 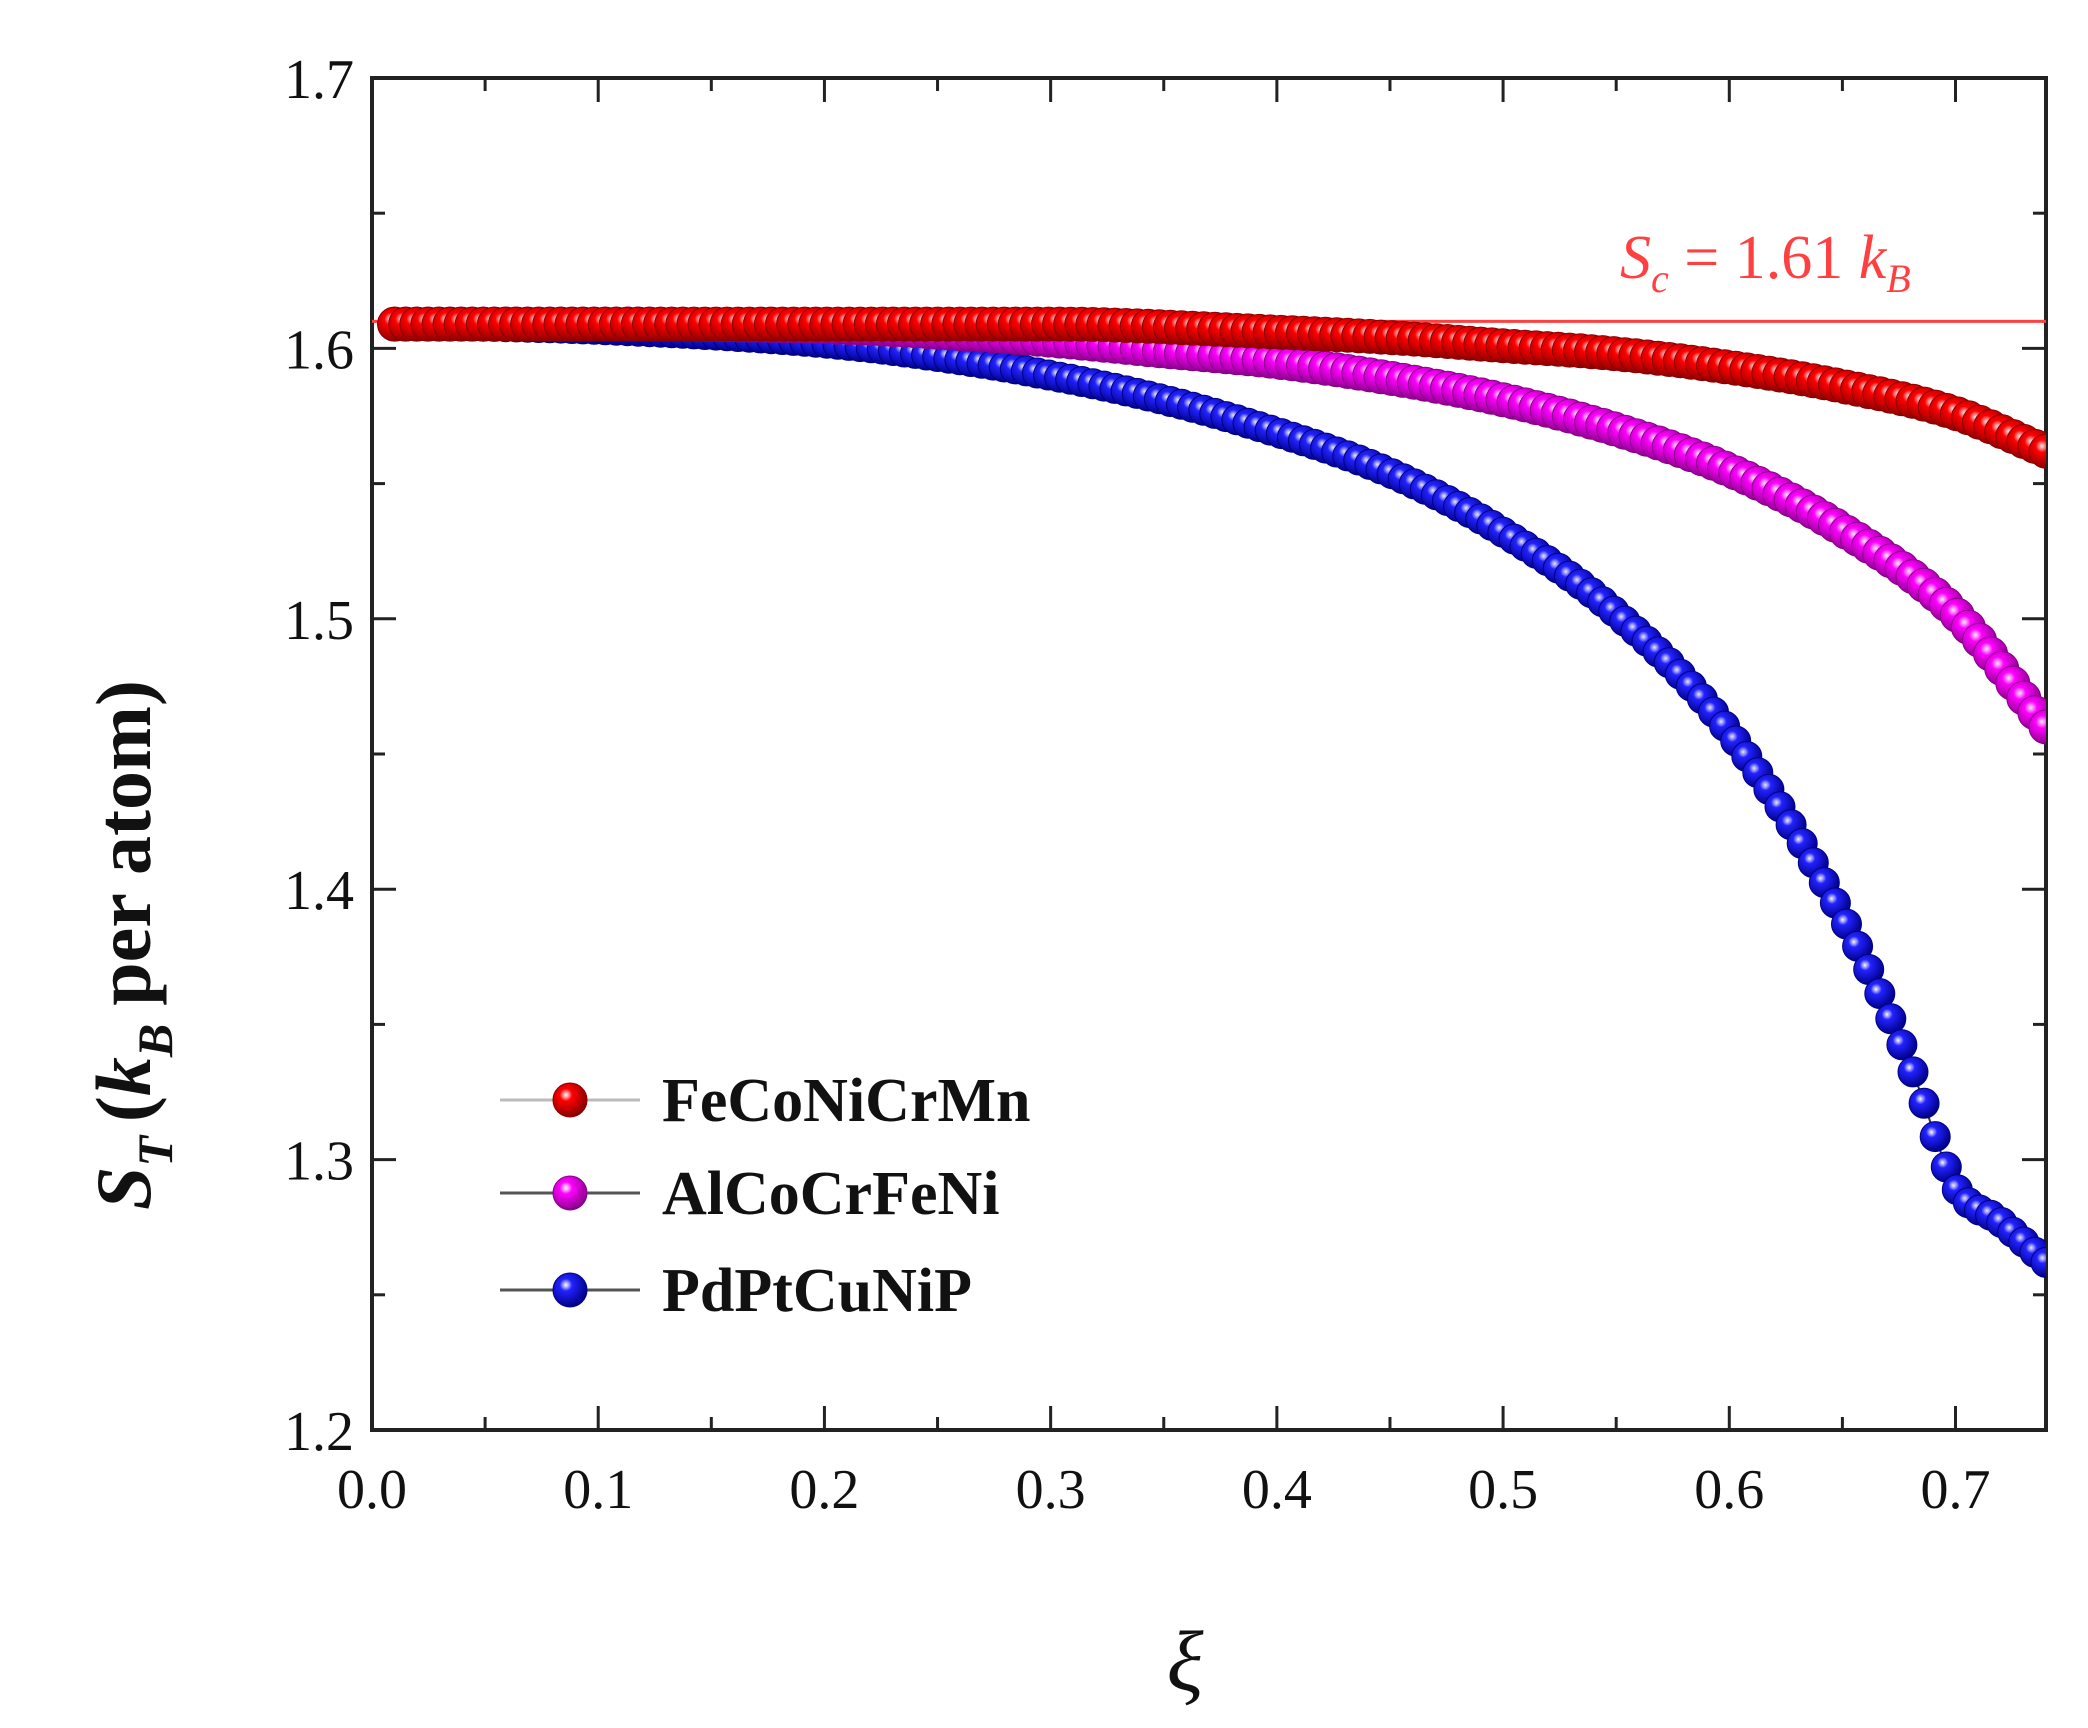 What do you see at coordinates (1503, 1490) in the screenshot?
I see `x-tick-label: 0.5` at bounding box center [1503, 1490].